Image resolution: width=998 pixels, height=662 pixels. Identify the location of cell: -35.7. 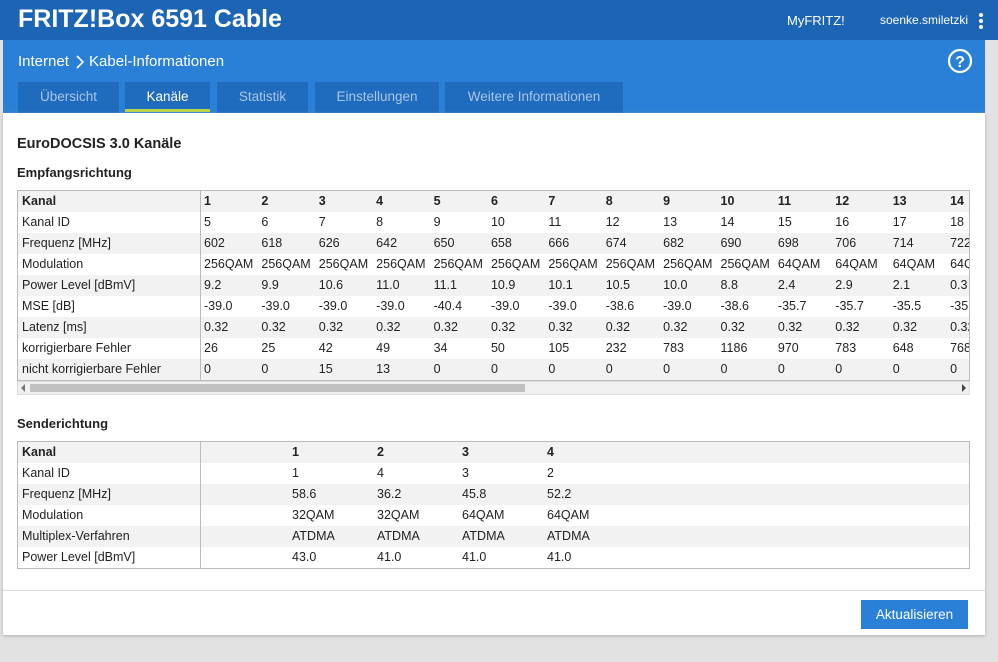
(792, 306).